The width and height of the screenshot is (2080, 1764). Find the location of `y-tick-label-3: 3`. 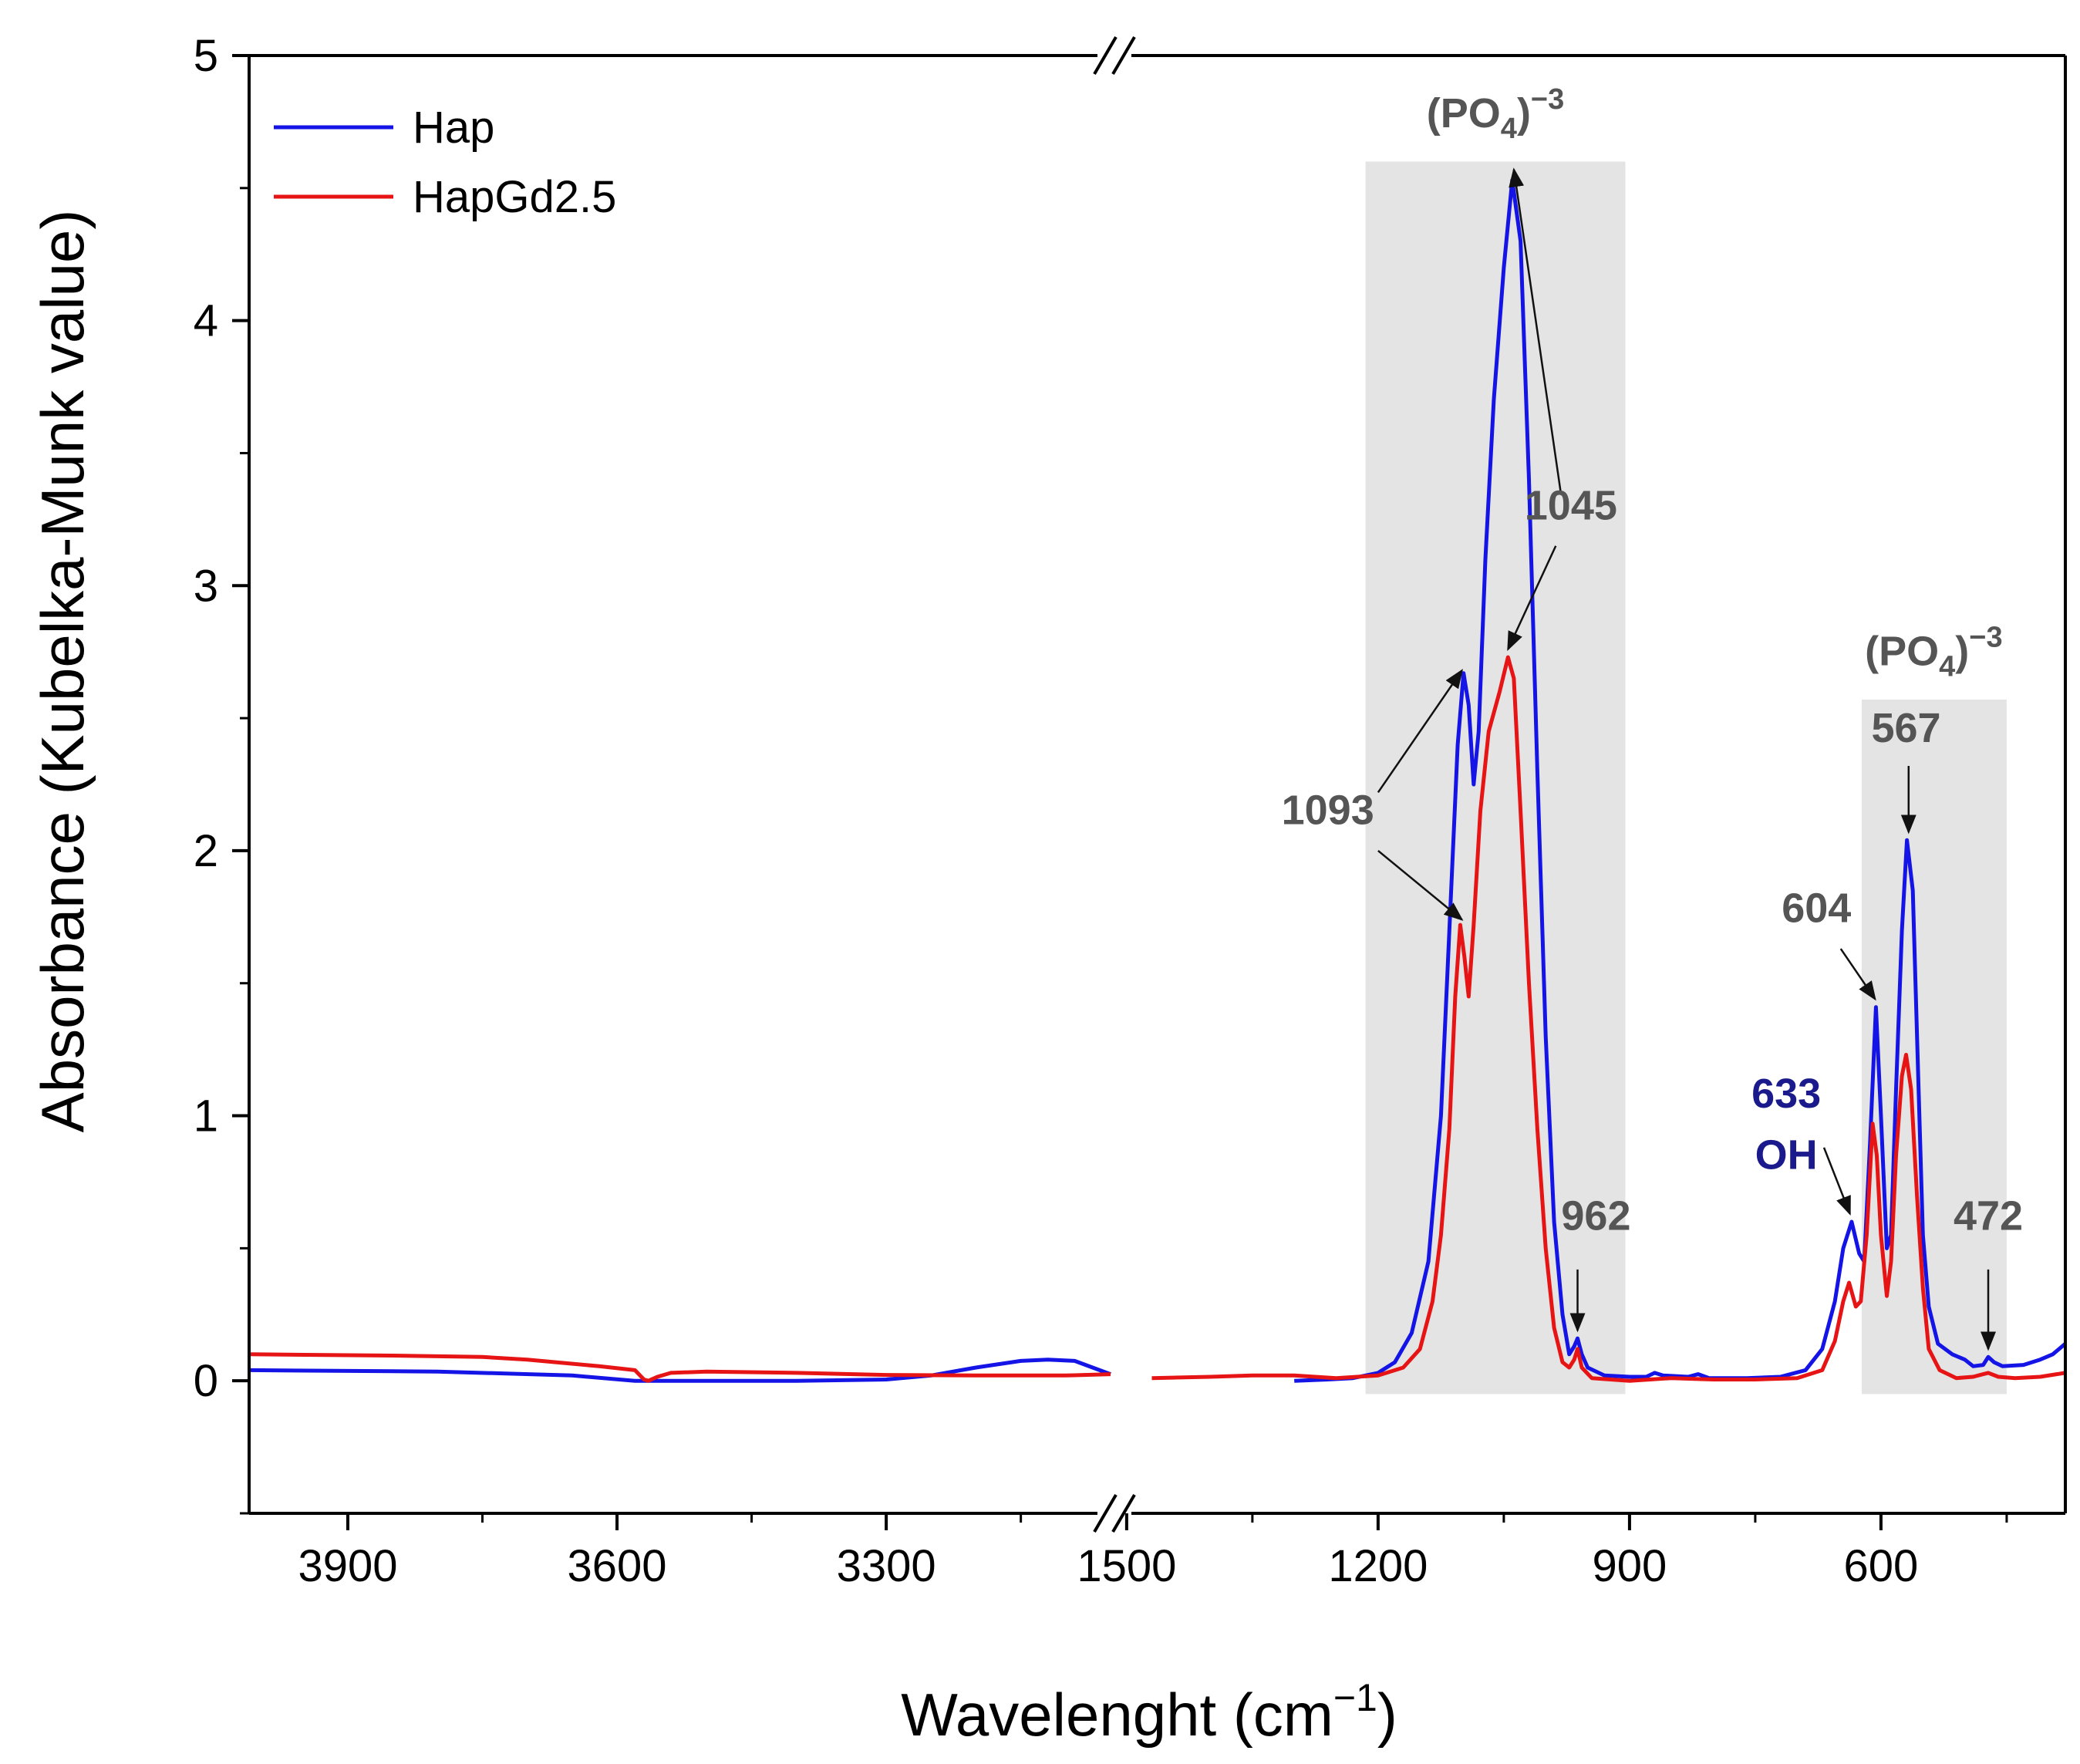

y-tick-label-3: 3 is located at coordinates (206, 586).